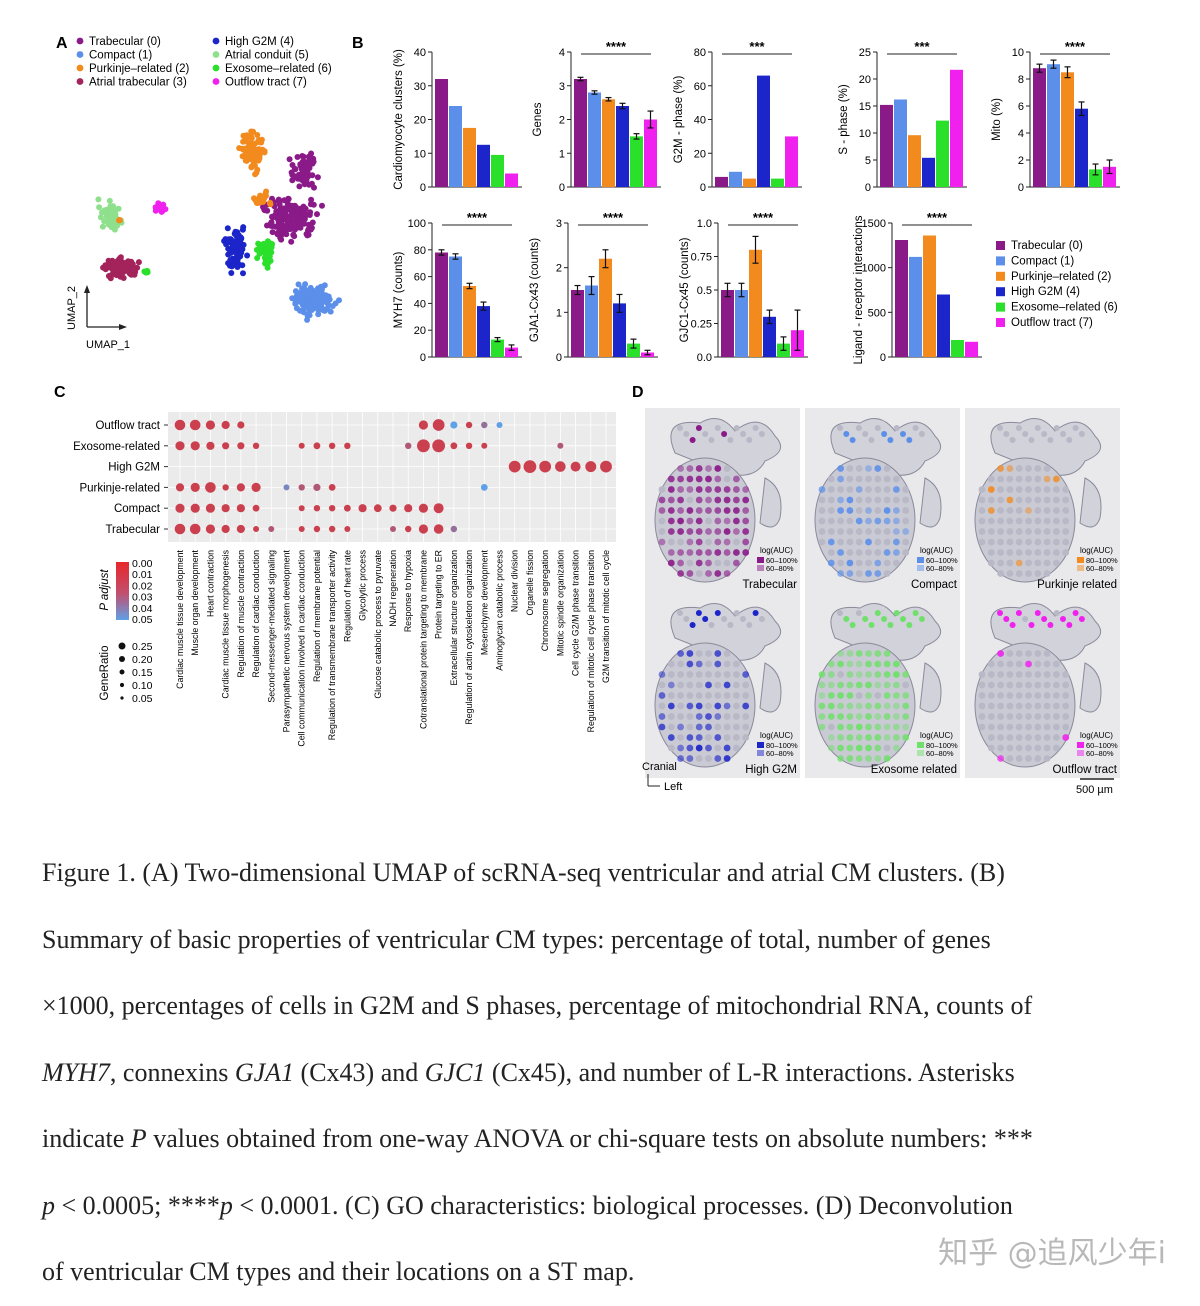 The width and height of the screenshot is (1200, 1306). I want to click on vessel-shape, so click(770, 687).